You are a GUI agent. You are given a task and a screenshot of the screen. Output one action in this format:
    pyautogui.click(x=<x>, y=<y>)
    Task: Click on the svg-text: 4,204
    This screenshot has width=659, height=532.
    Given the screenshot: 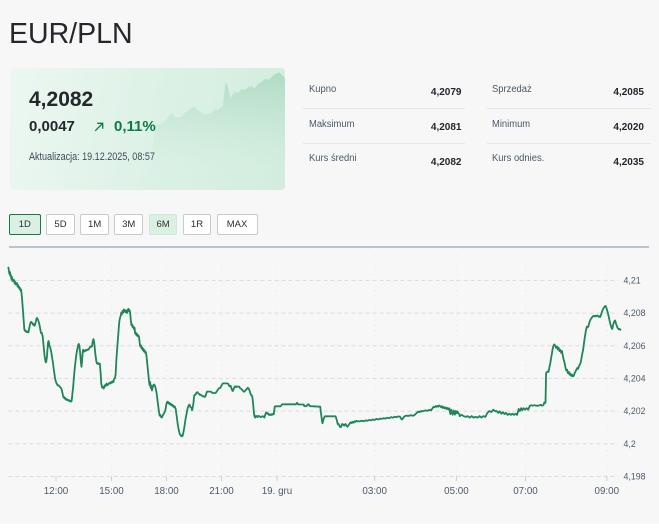 What is the action you would take?
    pyautogui.click(x=635, y=378)
    